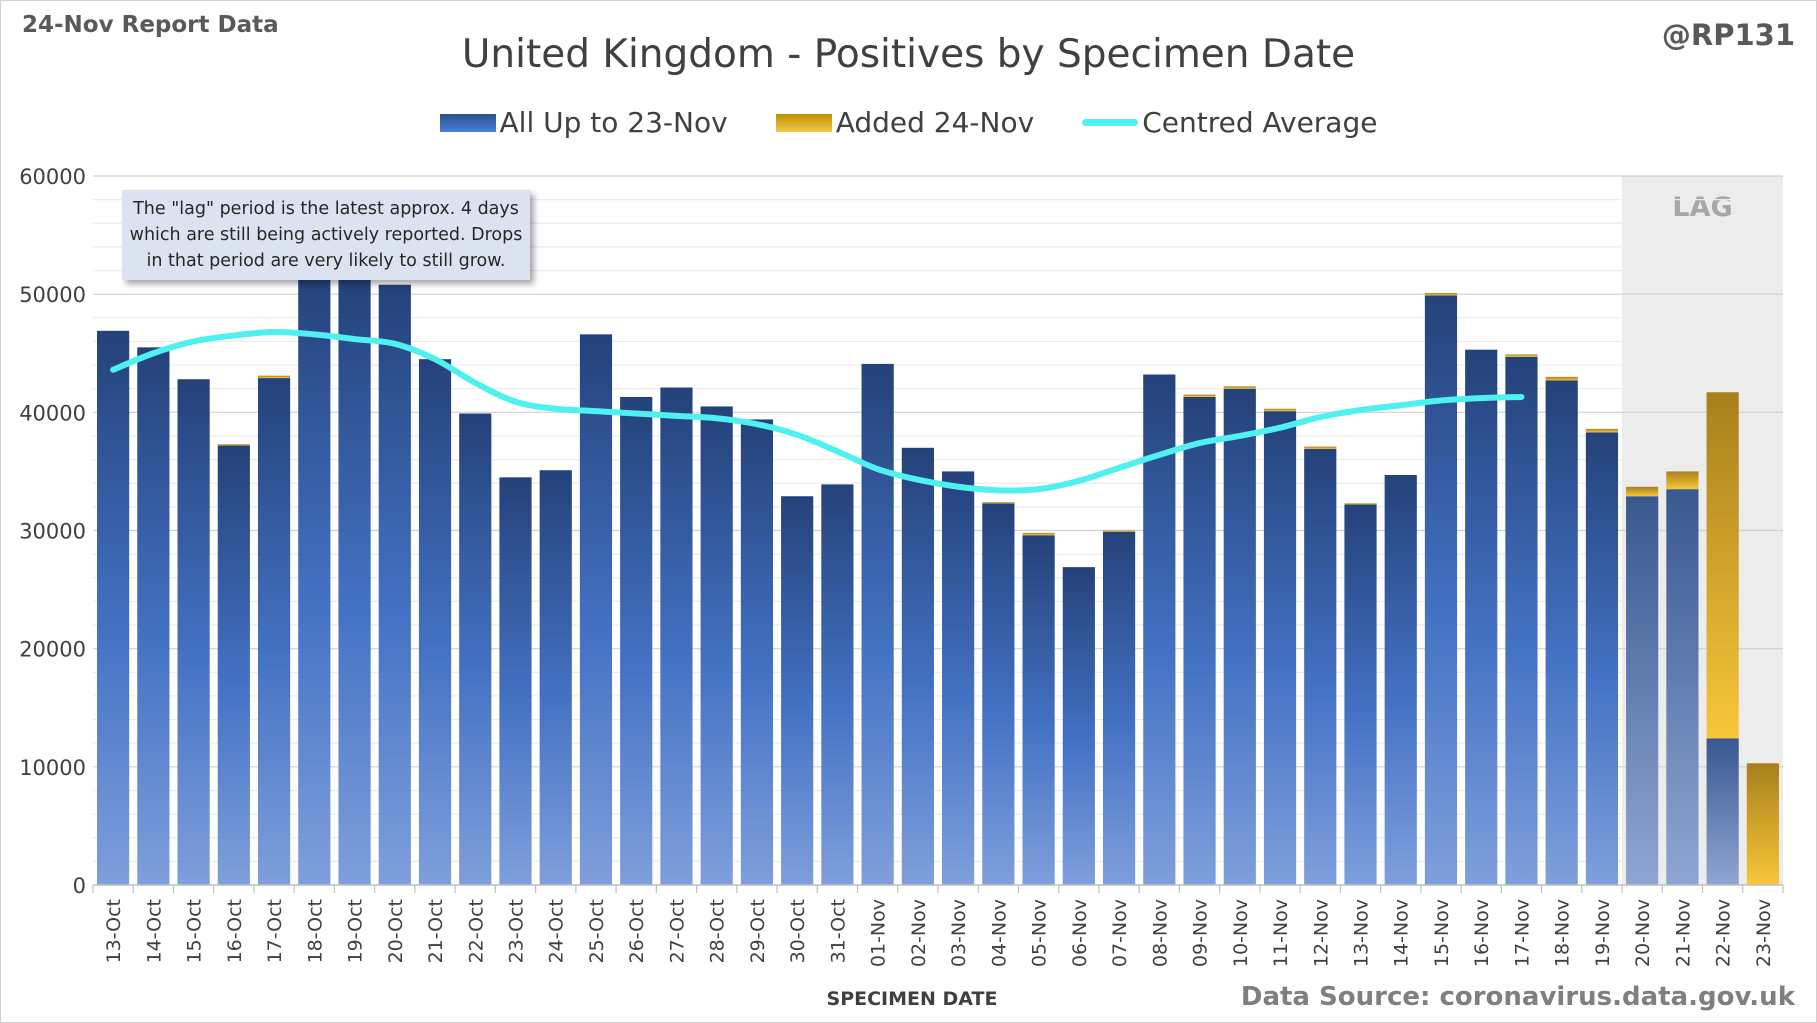 Image resolution: width=1817 pixels, height=1023 pixels. Describe the element at coordinates (52, 768) in the screenshot. I see `y-tick-label: 10000` at that location.